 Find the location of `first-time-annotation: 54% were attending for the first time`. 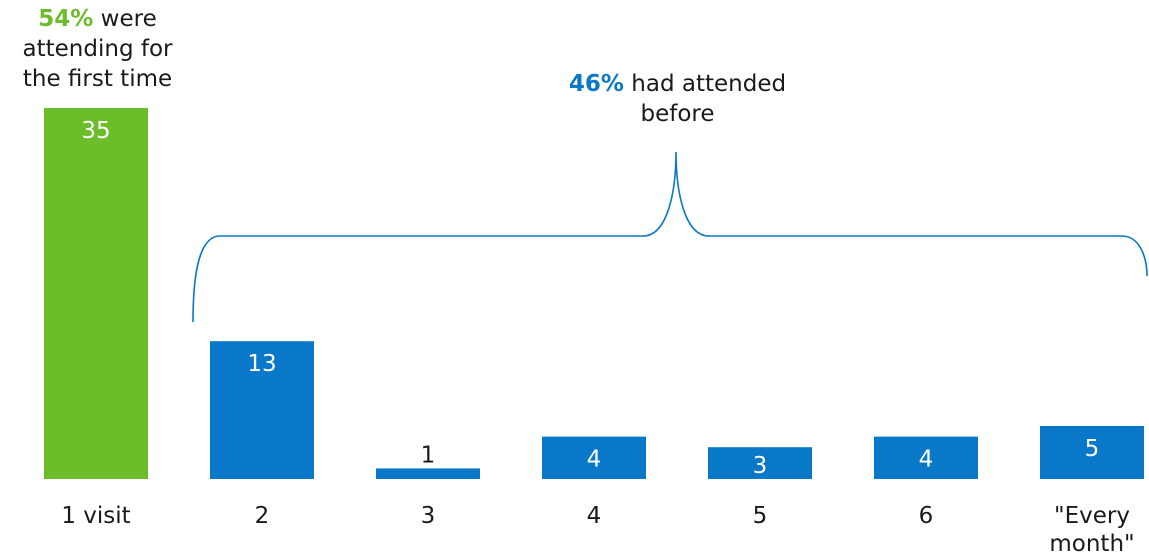

first-time-annotation: 54% were attending for the first time is located at coordinates (97, 49).